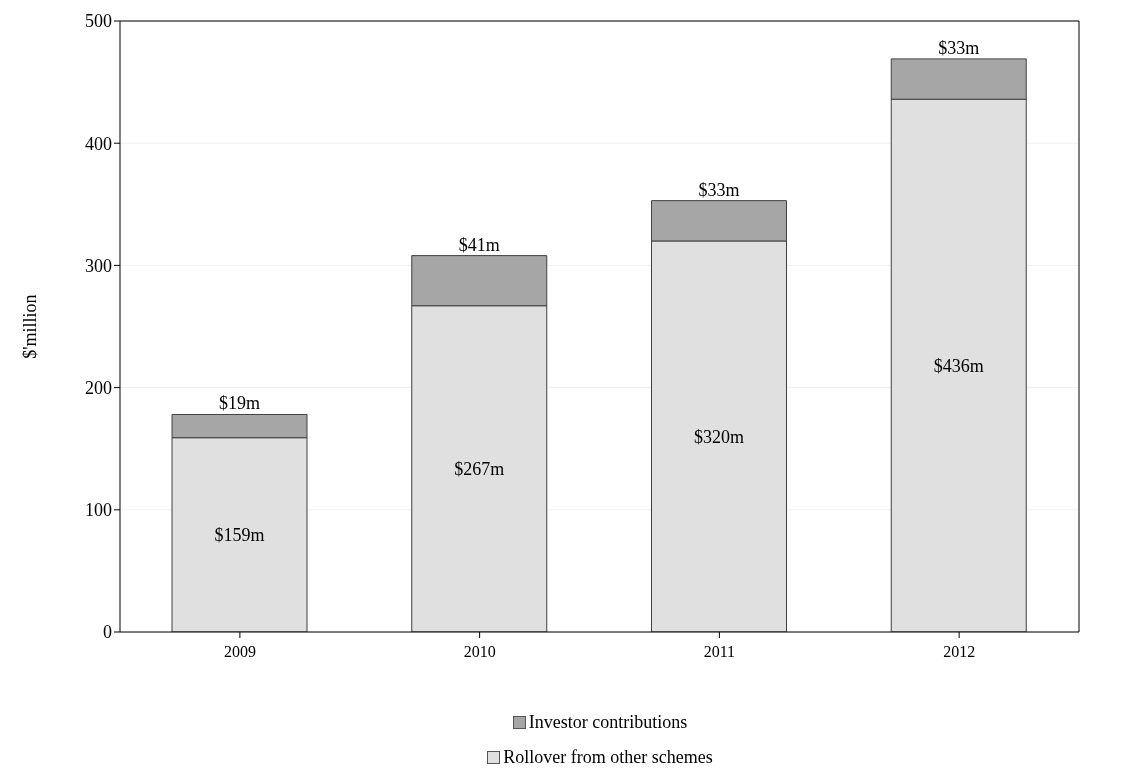 This screenshot has width=1130, height=778. What do you see at coordinates (959, 652) in the screenshot?
I see `x-tick-label: 2012` at bounding box center [959, 652].